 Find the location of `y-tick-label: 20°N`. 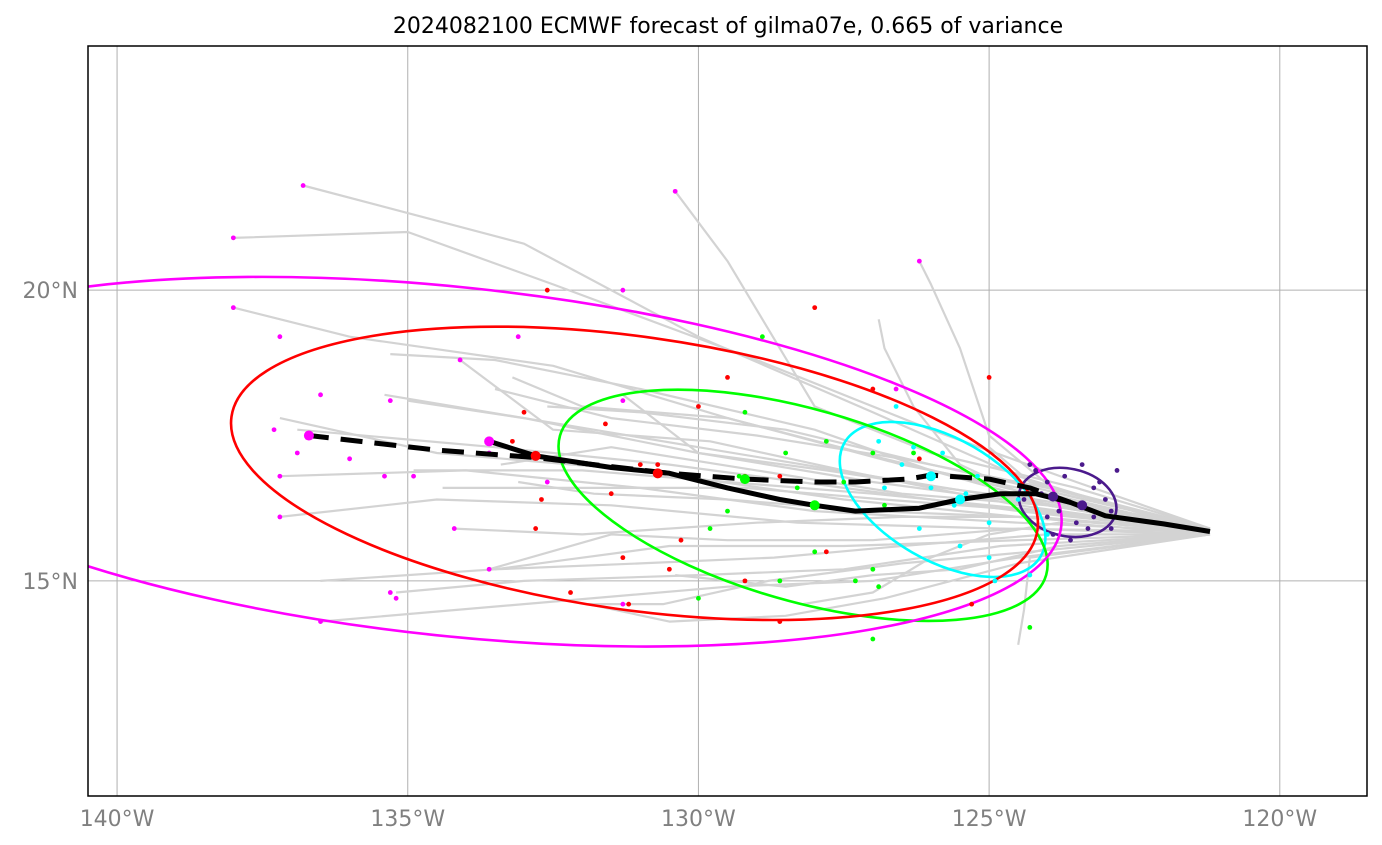

y-tick-label: 20°N is located at coordinates (50, 291).